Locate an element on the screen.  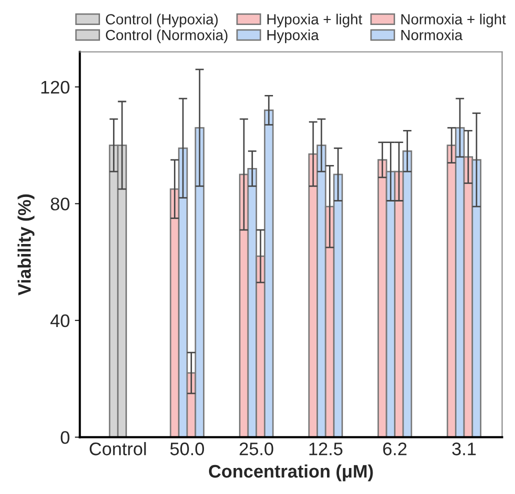
x-tick-label: 6.2 is located at coordinates (394, 449).